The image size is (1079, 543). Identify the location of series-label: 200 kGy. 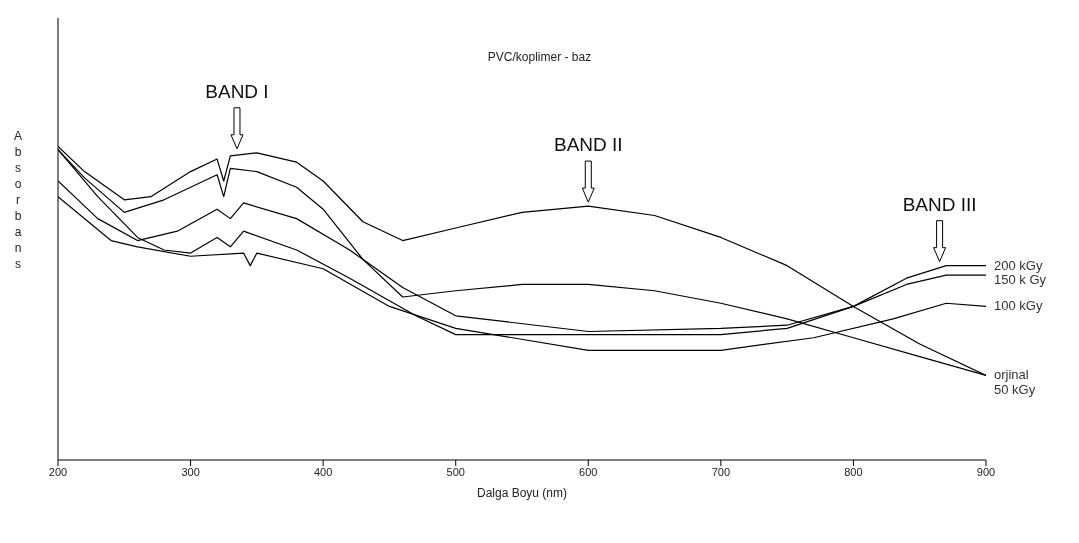
(1018, 265).